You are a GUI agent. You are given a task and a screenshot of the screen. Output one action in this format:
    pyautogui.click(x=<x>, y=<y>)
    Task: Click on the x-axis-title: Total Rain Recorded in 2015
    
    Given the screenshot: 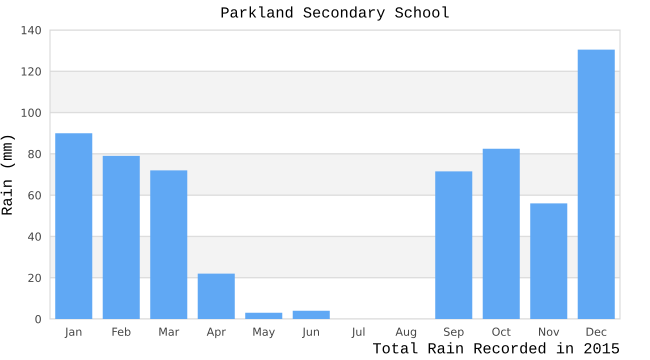 What is the action you would take?
    pyautogui.click(x=496, y=348)
    